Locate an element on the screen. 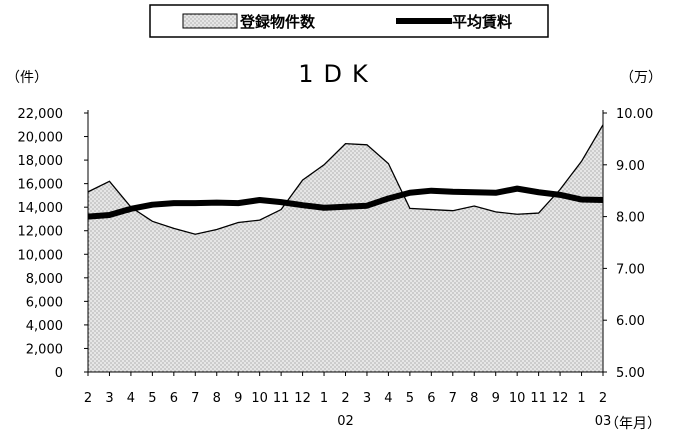  y-left-tick-label: 16,000 is located at coordinates (41, 185).